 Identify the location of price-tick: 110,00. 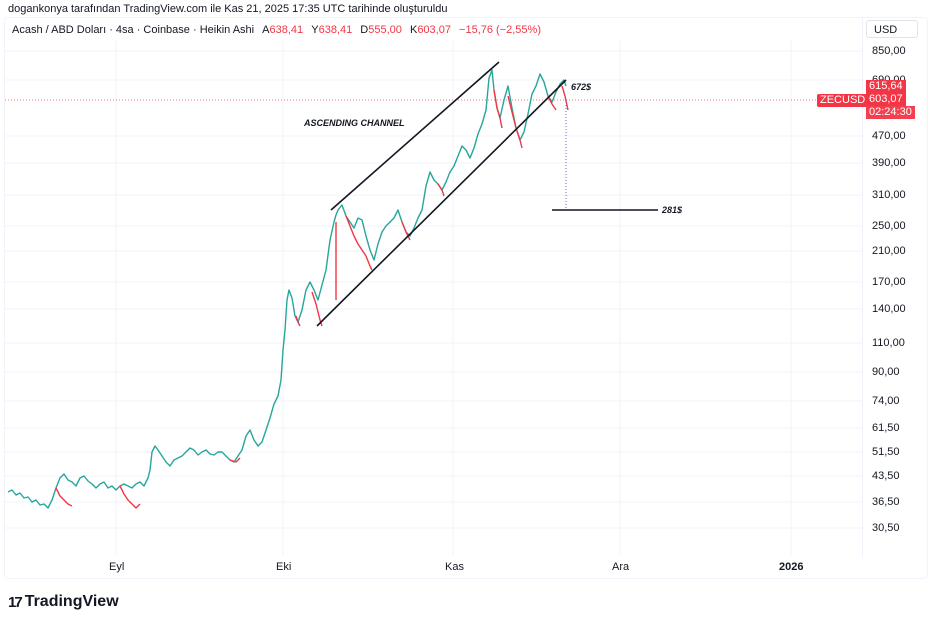
(888, 343).